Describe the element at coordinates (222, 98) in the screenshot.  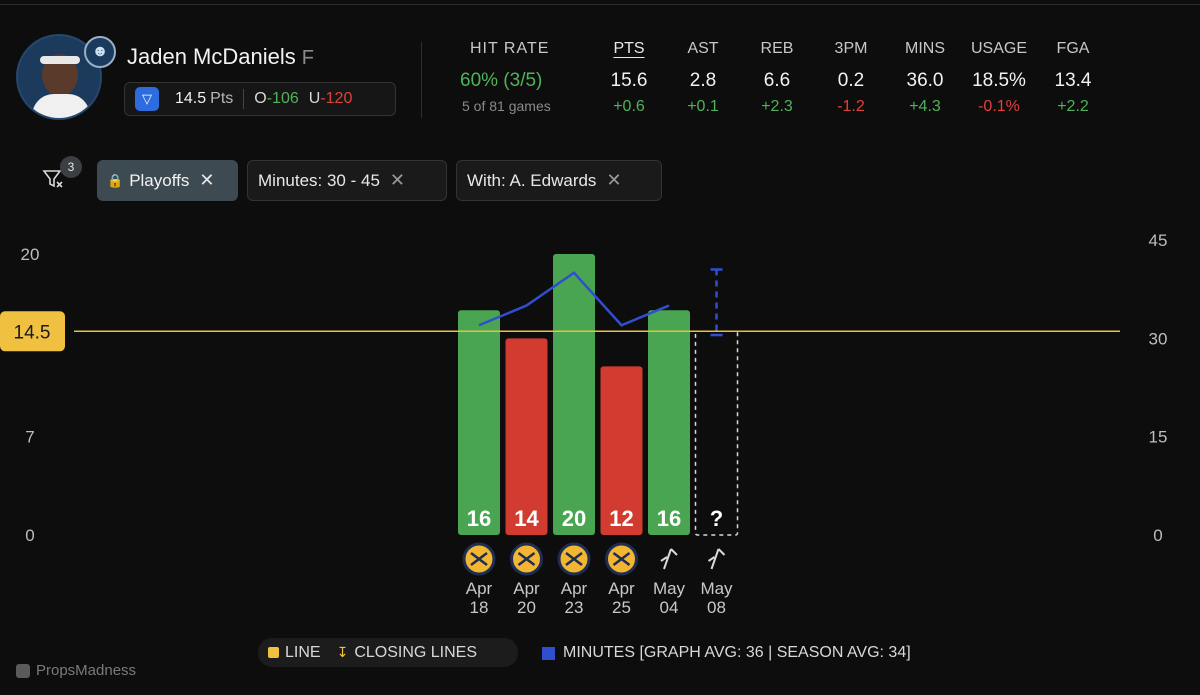
I see `prop-unit: Pts` at that location.